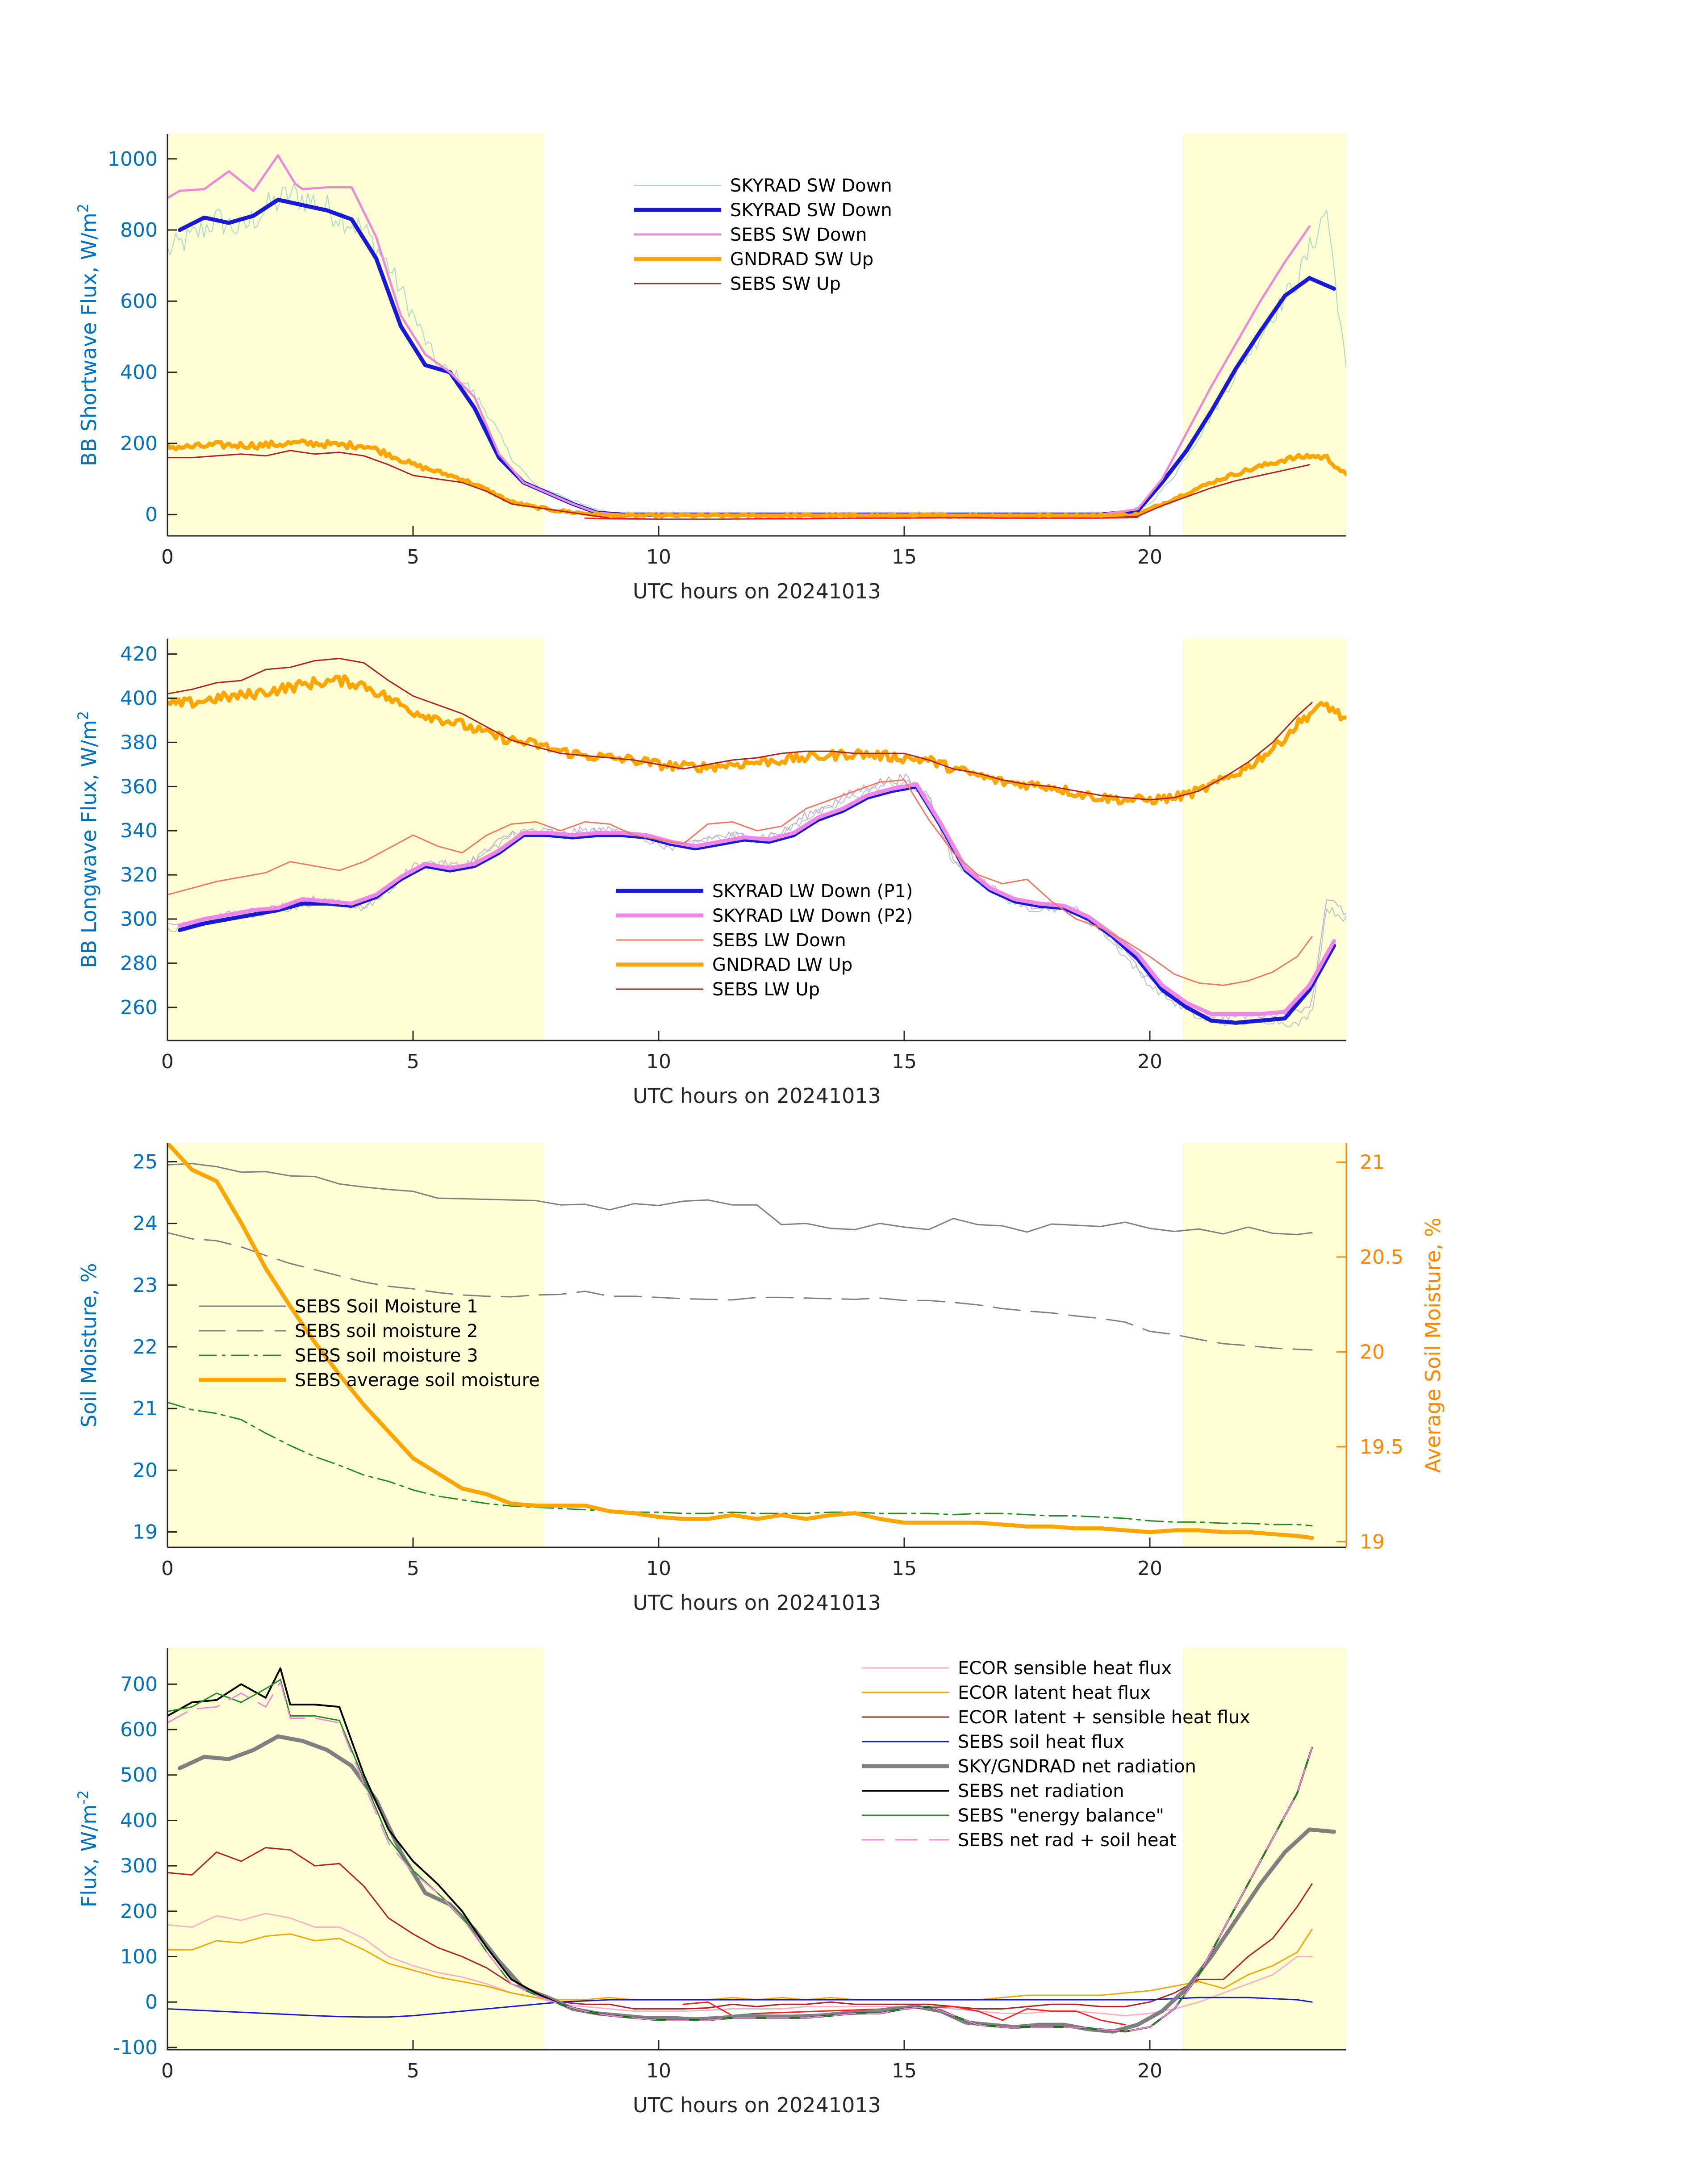 Image resolution: width=1708 pixels, height=2177 pixels. Describe the element at coordinates (139, 1957) in the screenshot. I see `y-tick-label: 100` at that location.